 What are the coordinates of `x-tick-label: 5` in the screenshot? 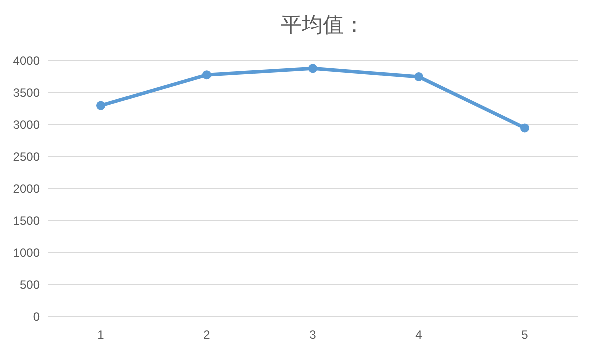 It's located at (525, 335).